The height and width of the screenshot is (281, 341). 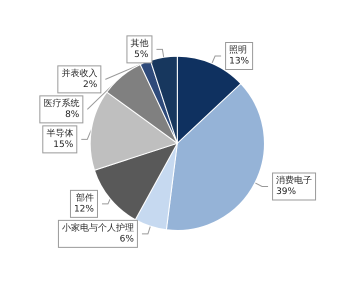 What do you see at coordinates (127, 239) in the screenshot?
I see `data-label: 6%` at bounding box center [127, 239].